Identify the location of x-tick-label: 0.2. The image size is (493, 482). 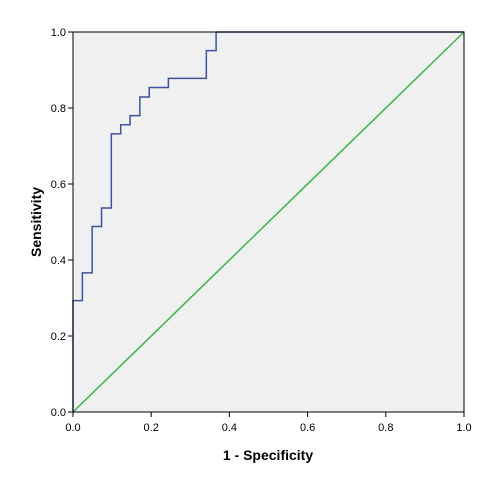
(151, 428).